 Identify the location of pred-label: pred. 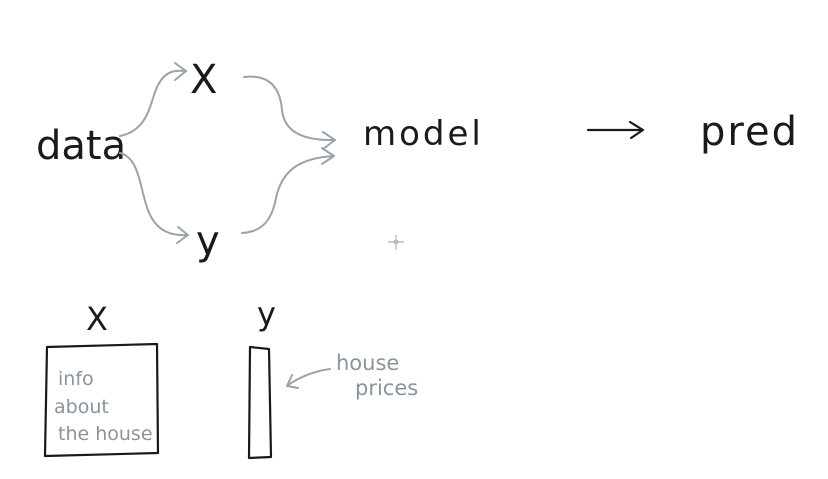
(749, 132).